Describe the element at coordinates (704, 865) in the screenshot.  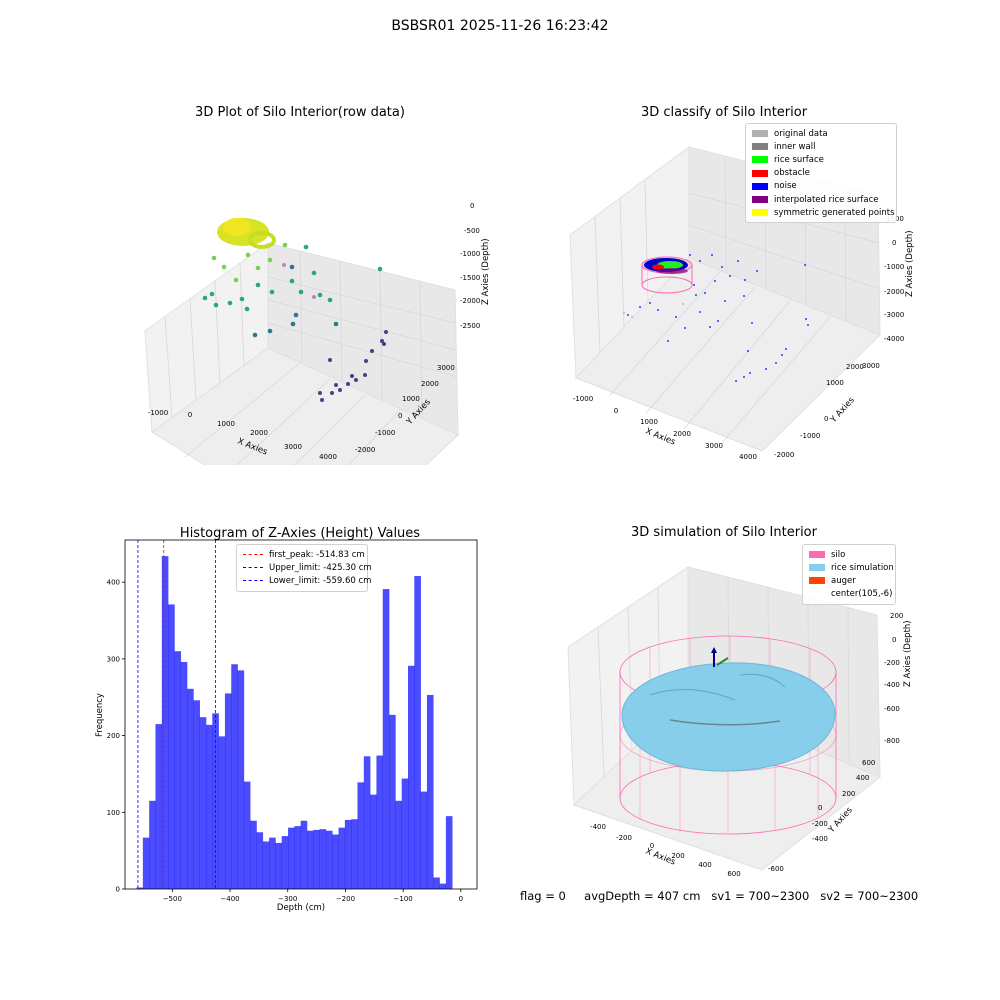
I see `simulation-xtick: 400` at that location.